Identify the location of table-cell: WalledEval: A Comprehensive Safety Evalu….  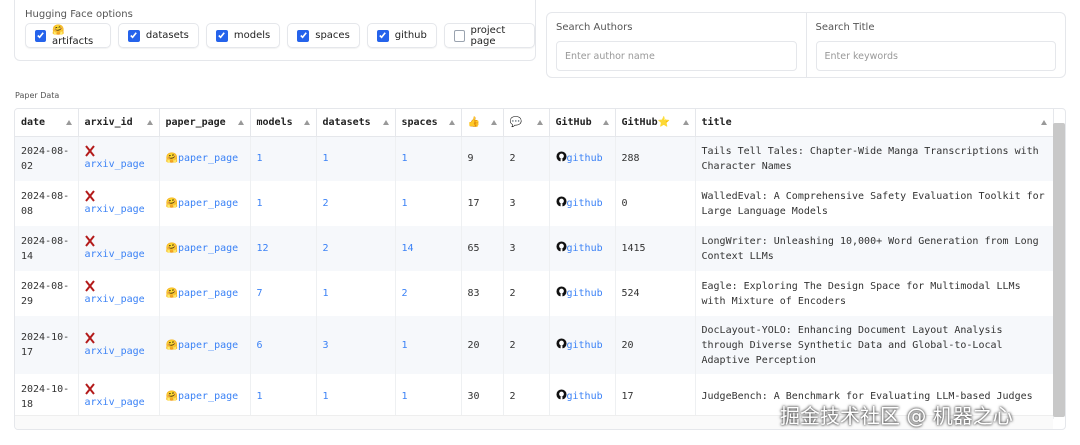
(874, 203).